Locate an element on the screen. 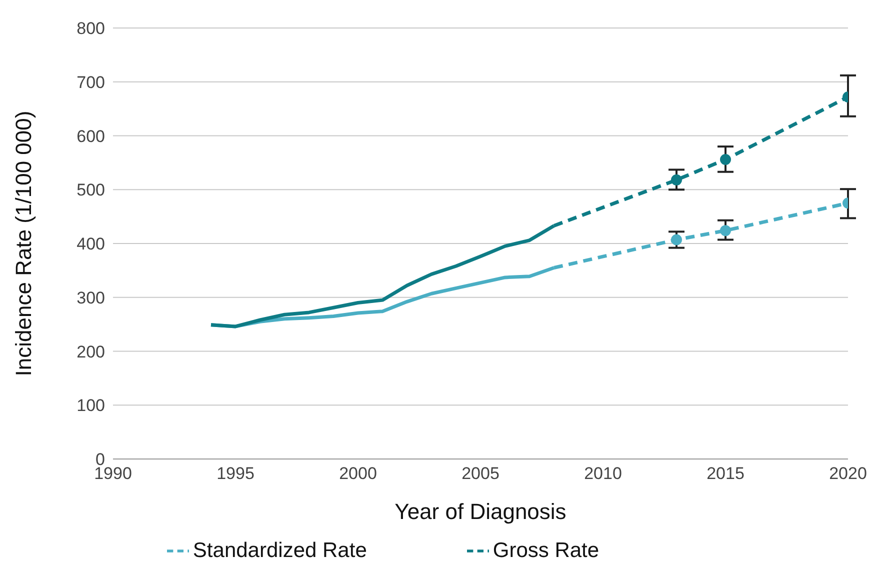 The image size is (886, 578). y-tick-label: 800 is located at coordinates (90, 28).